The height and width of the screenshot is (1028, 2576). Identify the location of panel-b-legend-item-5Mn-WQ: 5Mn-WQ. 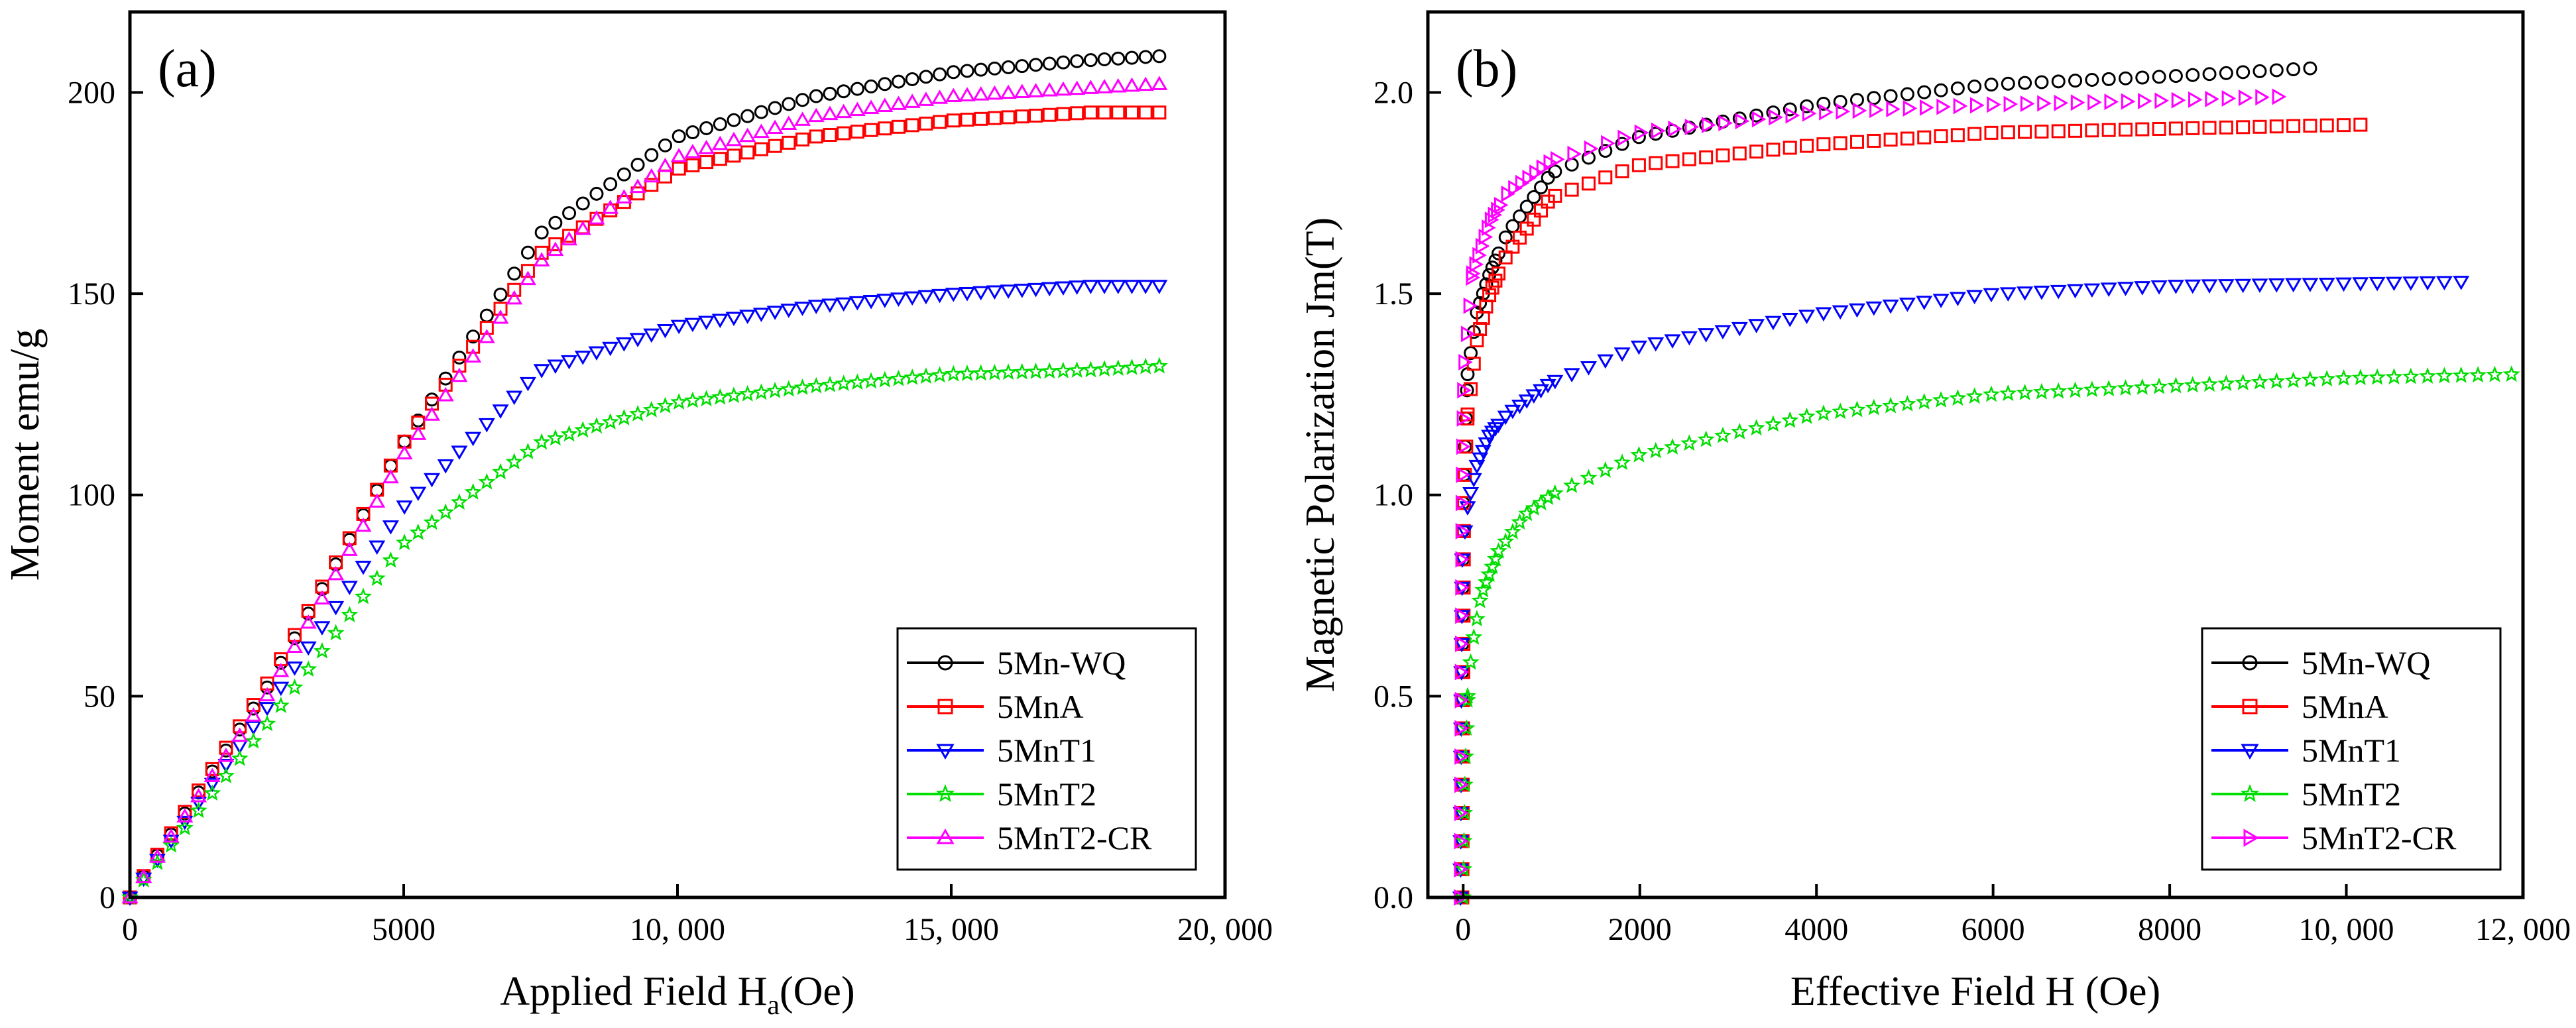
(2321, 662).